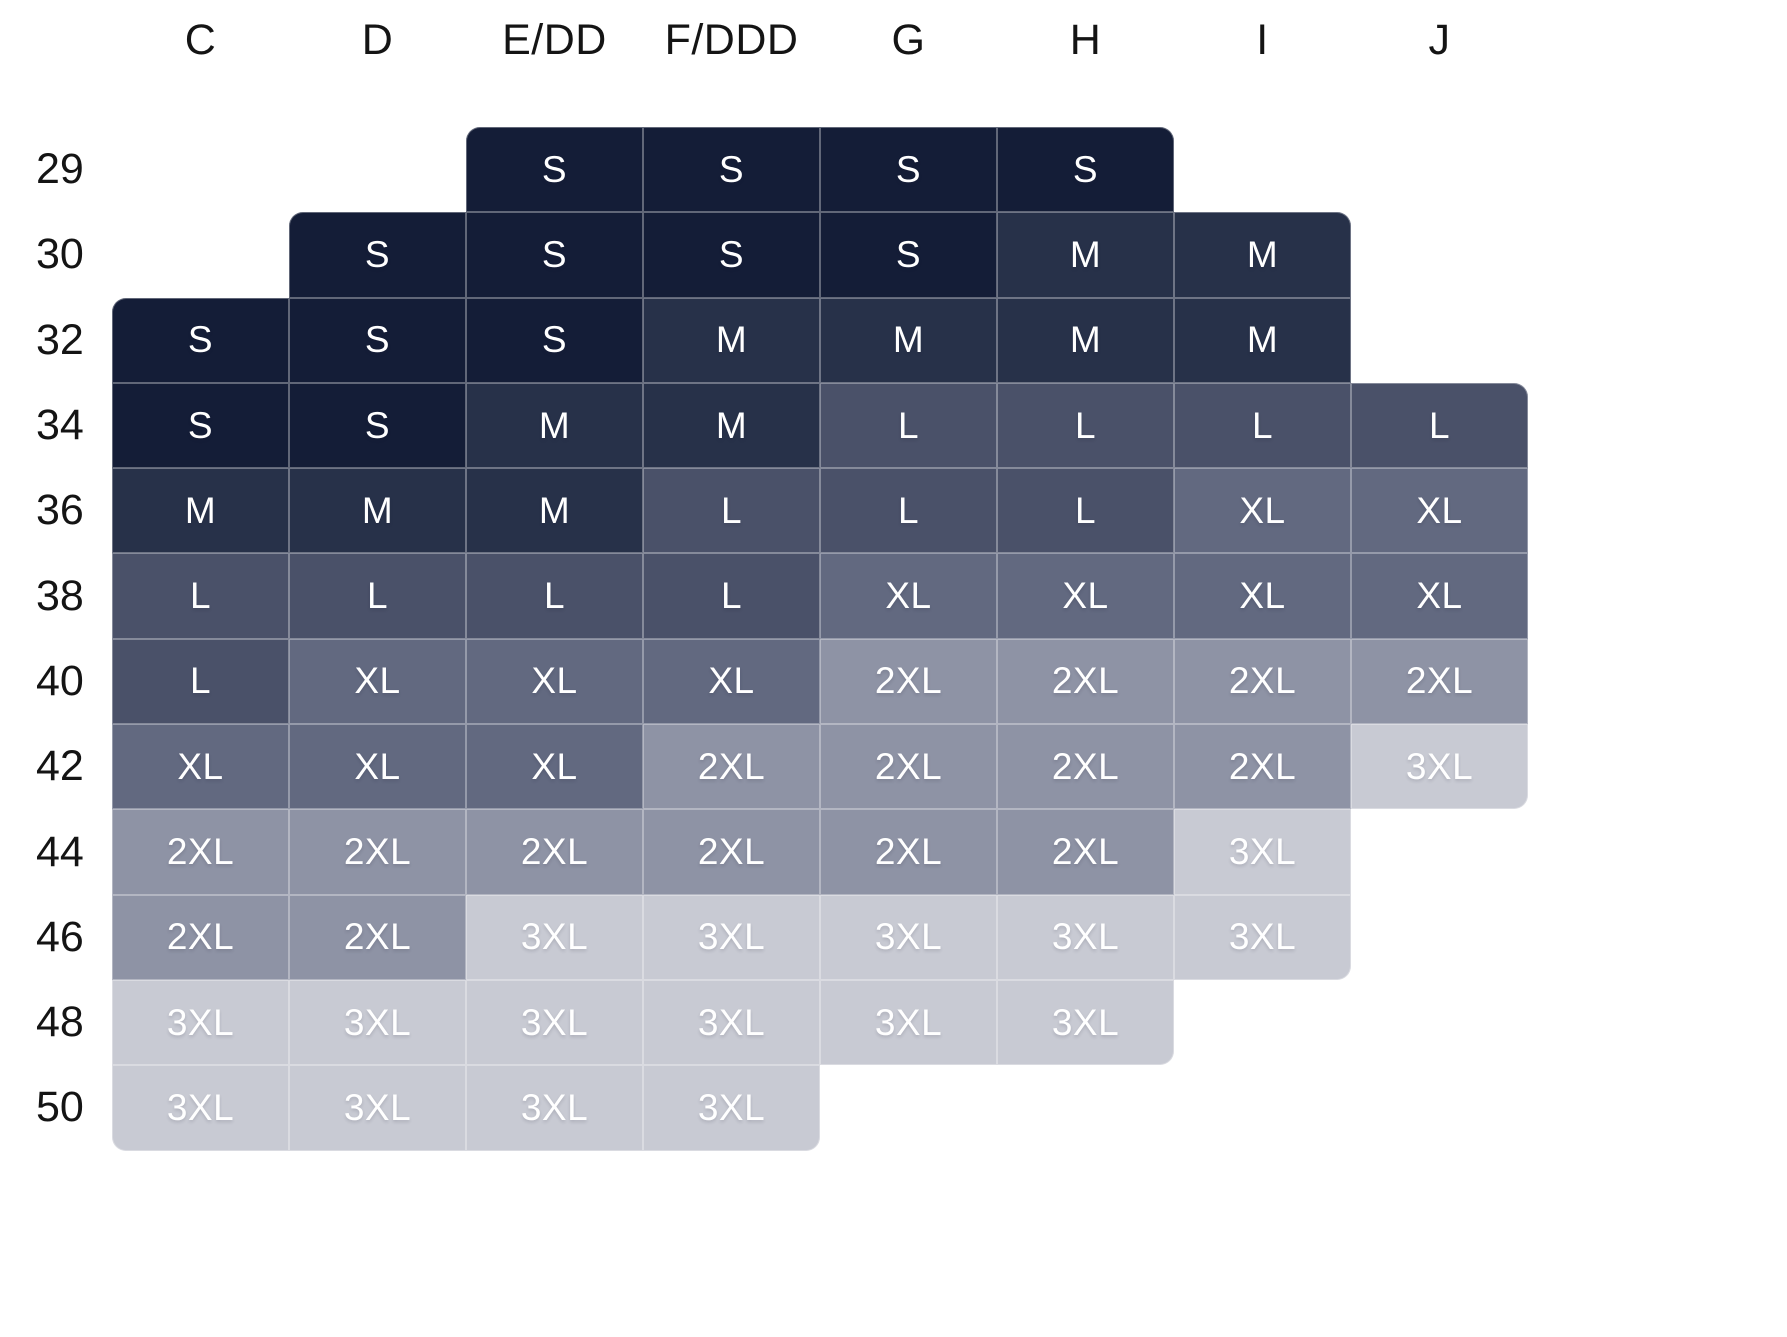 Image resolution: width=1787 pixels, height=1337 pixels. What do you see at coordinates (60, 510) in the screenshot?
I see `row-label: 36` at bounding box center [60, 510].